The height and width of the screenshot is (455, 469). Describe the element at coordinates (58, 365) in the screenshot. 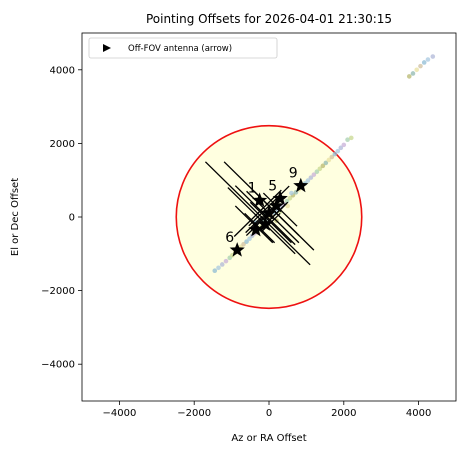

I see `y-tick-label: −4000` at that location.